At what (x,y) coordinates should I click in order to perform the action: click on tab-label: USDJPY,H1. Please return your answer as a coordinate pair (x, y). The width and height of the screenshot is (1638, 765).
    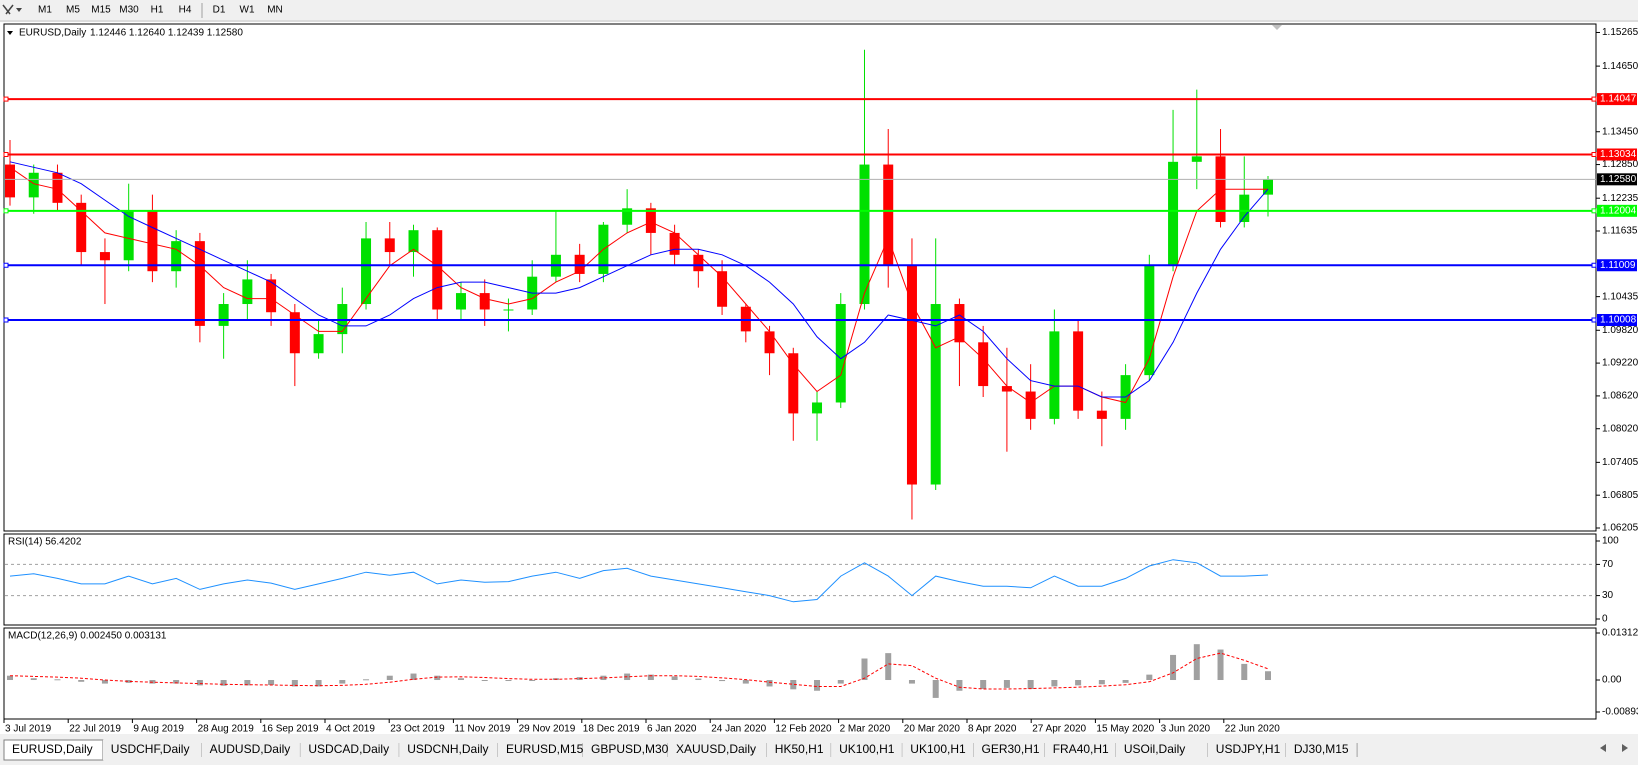
    Looking at the image, I should click on (1248, 749).